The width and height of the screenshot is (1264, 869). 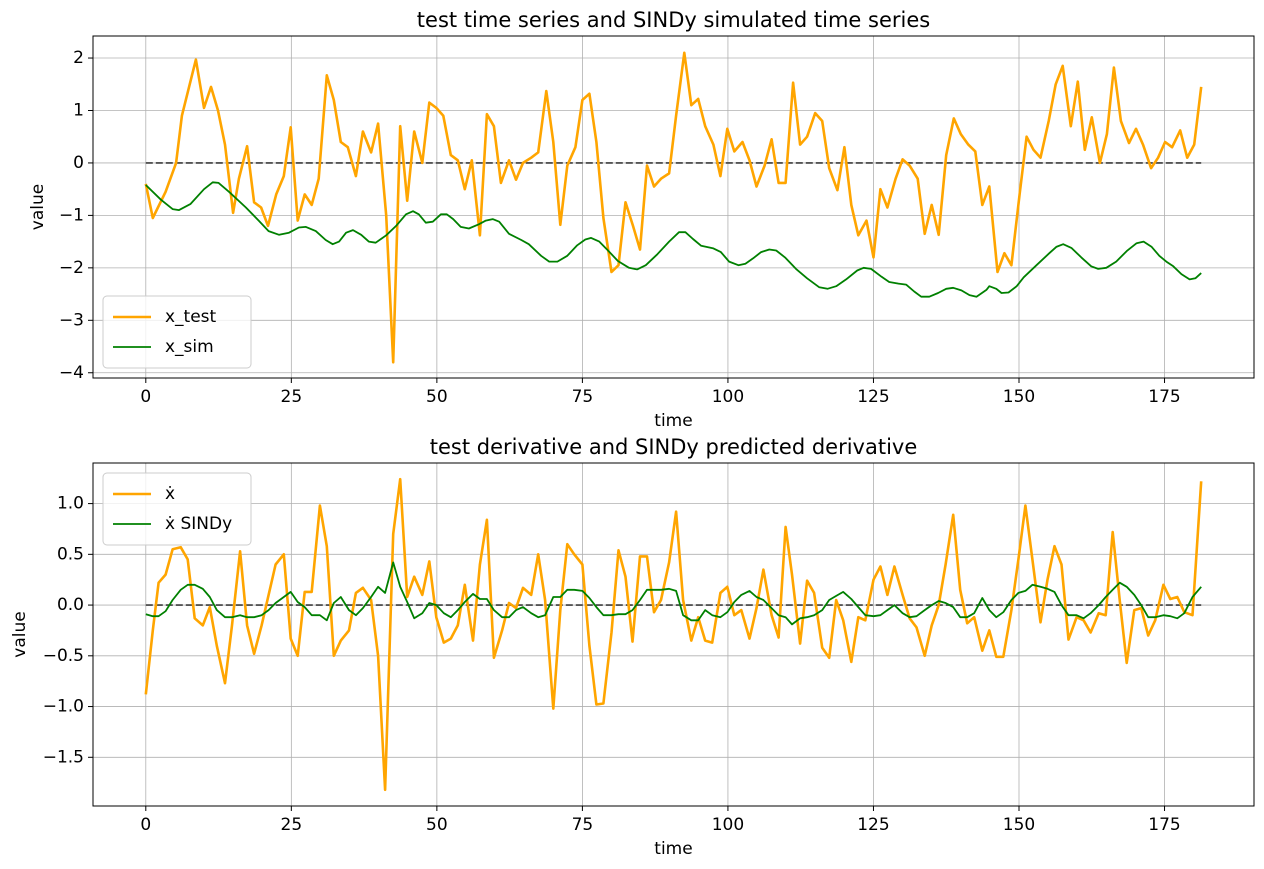 What do you see at coordinates (189, 347) in the screenshot?
I see `legend-label: x_sim` at bounding box center [189, 347].